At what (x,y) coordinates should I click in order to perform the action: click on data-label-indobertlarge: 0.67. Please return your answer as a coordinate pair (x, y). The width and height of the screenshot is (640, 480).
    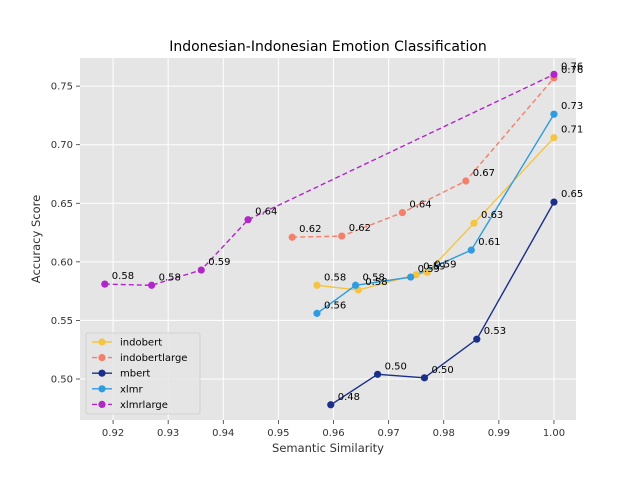
    Looking at the image, I should click on (484, 173).